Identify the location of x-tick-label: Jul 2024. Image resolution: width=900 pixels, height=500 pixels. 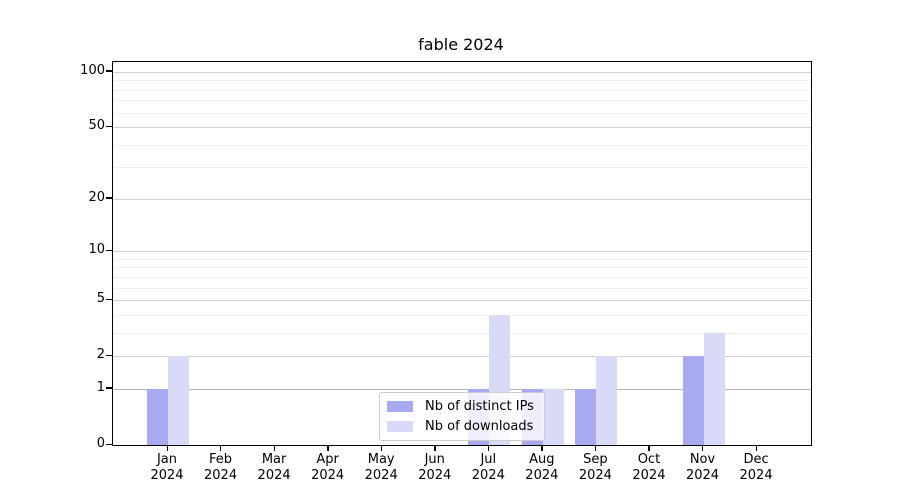
(488, 468).